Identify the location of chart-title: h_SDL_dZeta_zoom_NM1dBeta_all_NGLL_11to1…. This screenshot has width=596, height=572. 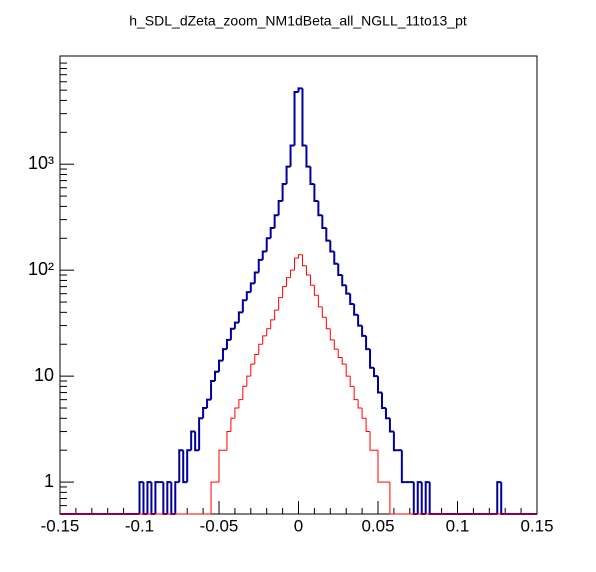
(298, 21).